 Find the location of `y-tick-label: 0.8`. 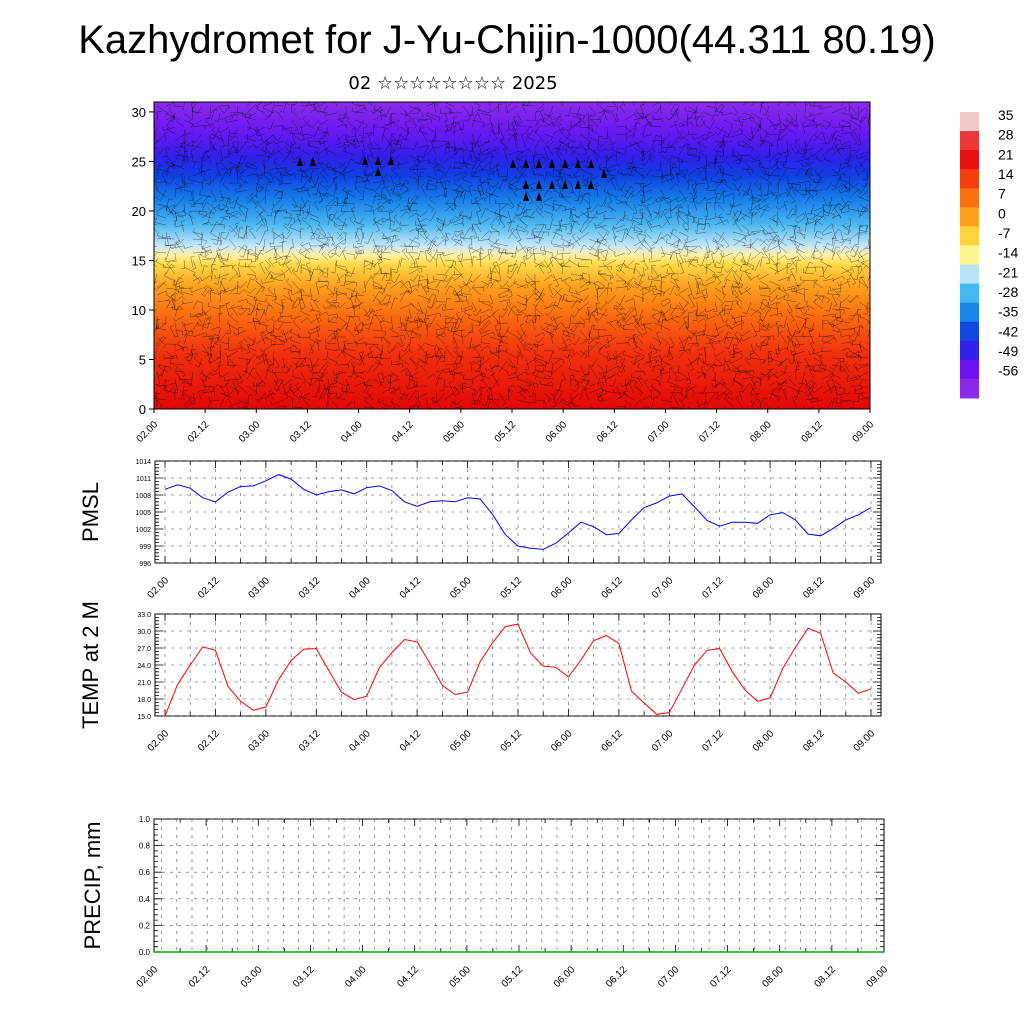

y-tick-label: 0.8 is located at coordinates (145, 846).